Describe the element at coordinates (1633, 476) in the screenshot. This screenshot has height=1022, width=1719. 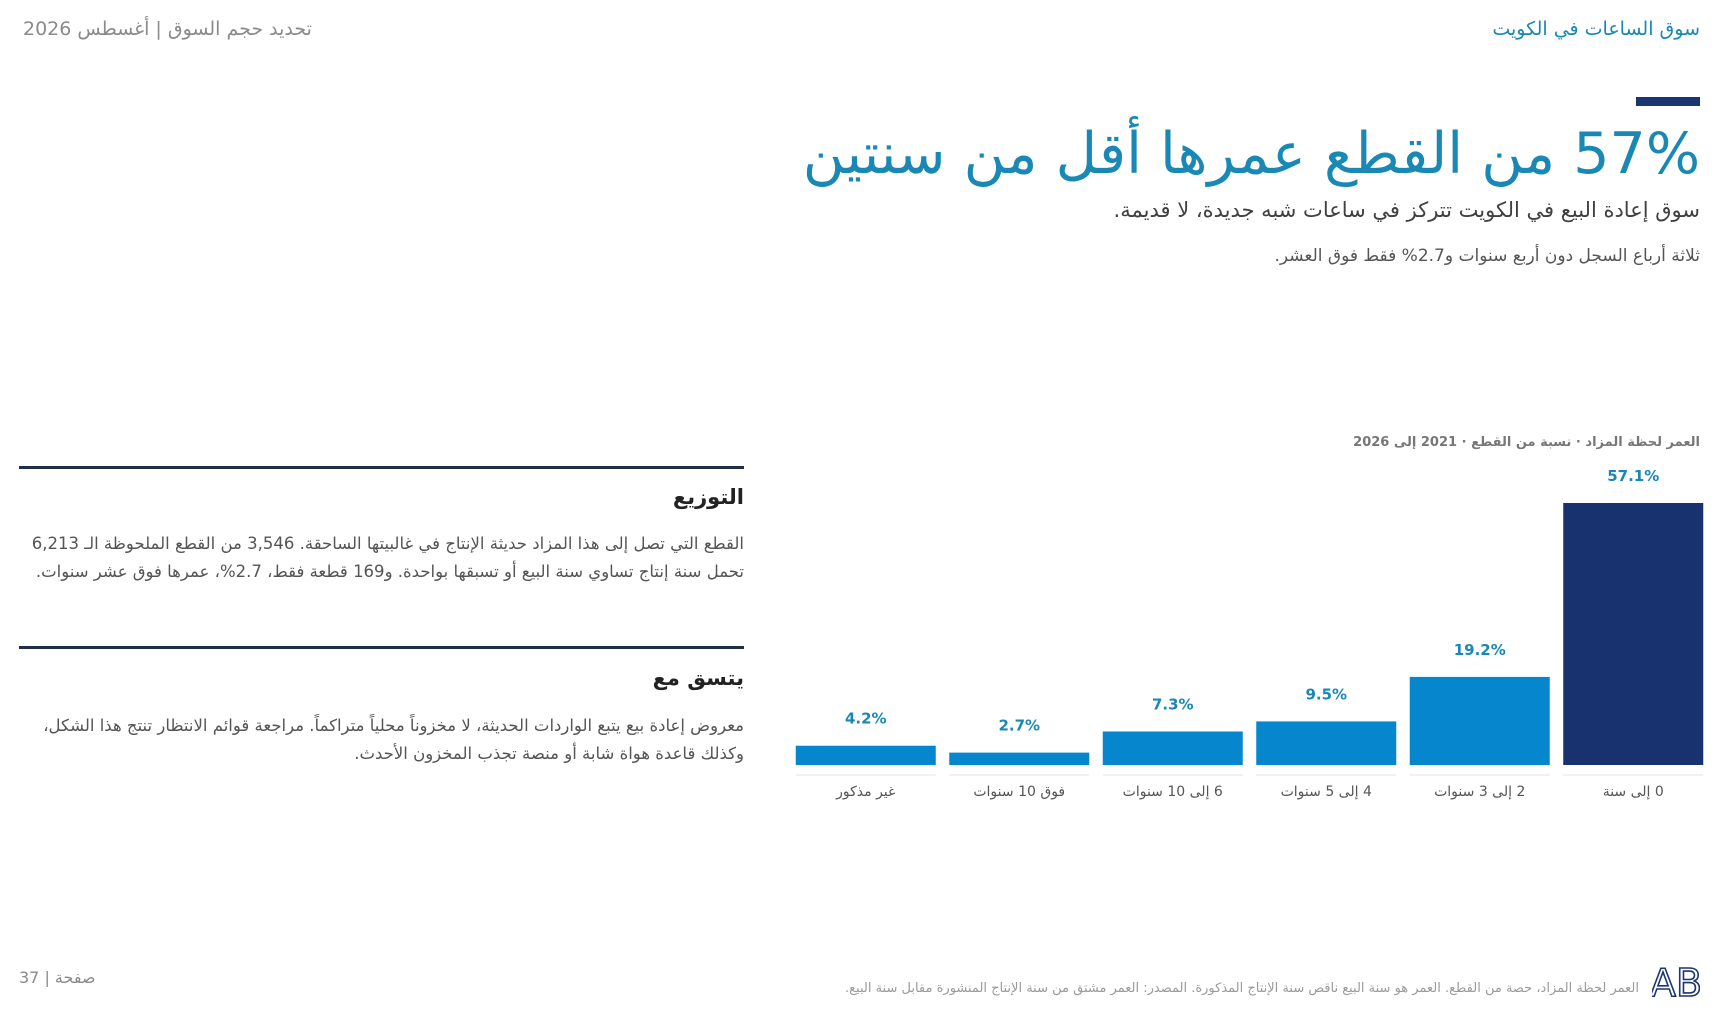
I see `value-label-0: 57.1%` at that location.